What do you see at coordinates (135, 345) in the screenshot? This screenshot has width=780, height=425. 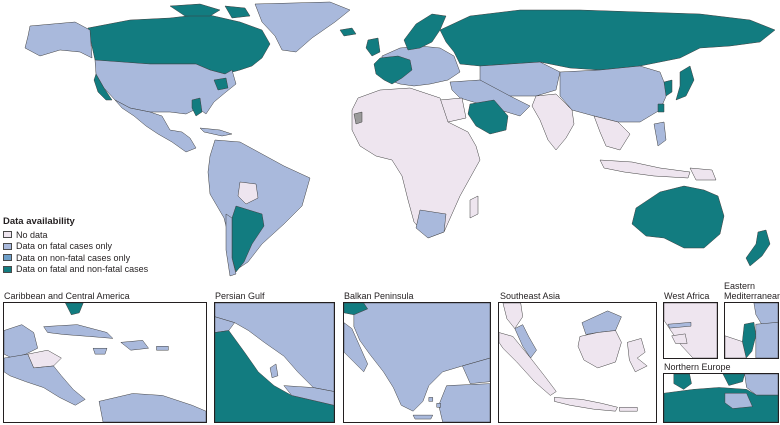 I see `region-hispaniola` at bounding box center [135, 345].